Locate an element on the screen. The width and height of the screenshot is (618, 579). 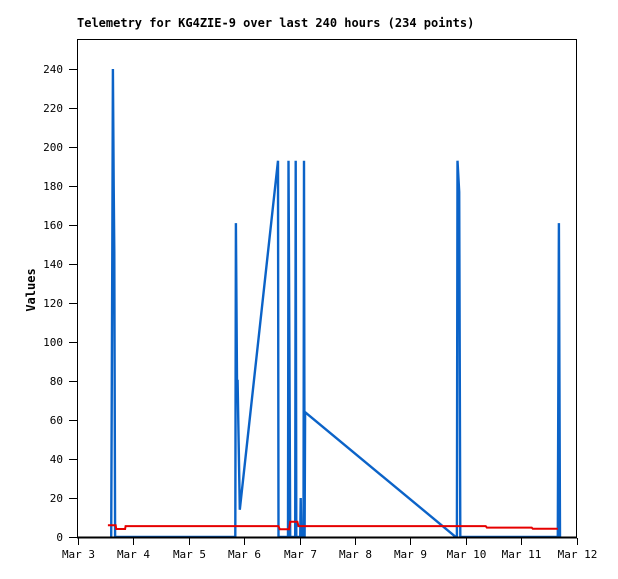
y-tick-label: 20 is located at coordinates (56, 498).